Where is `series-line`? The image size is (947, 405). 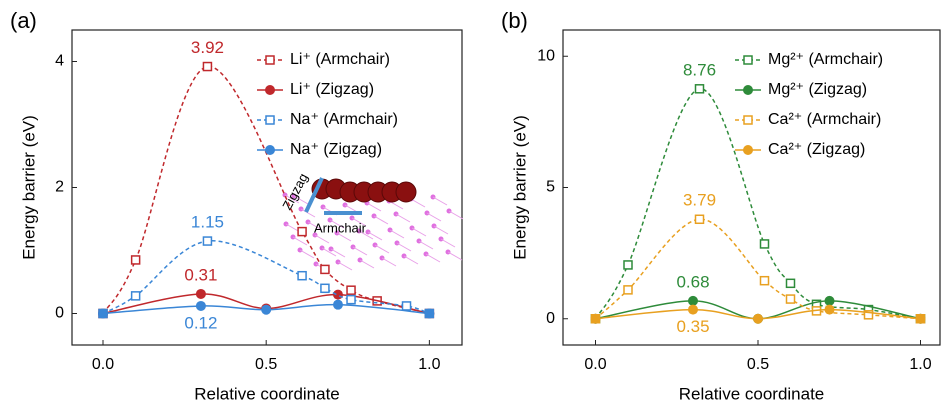
series-line is located at coordinates (266, 277).